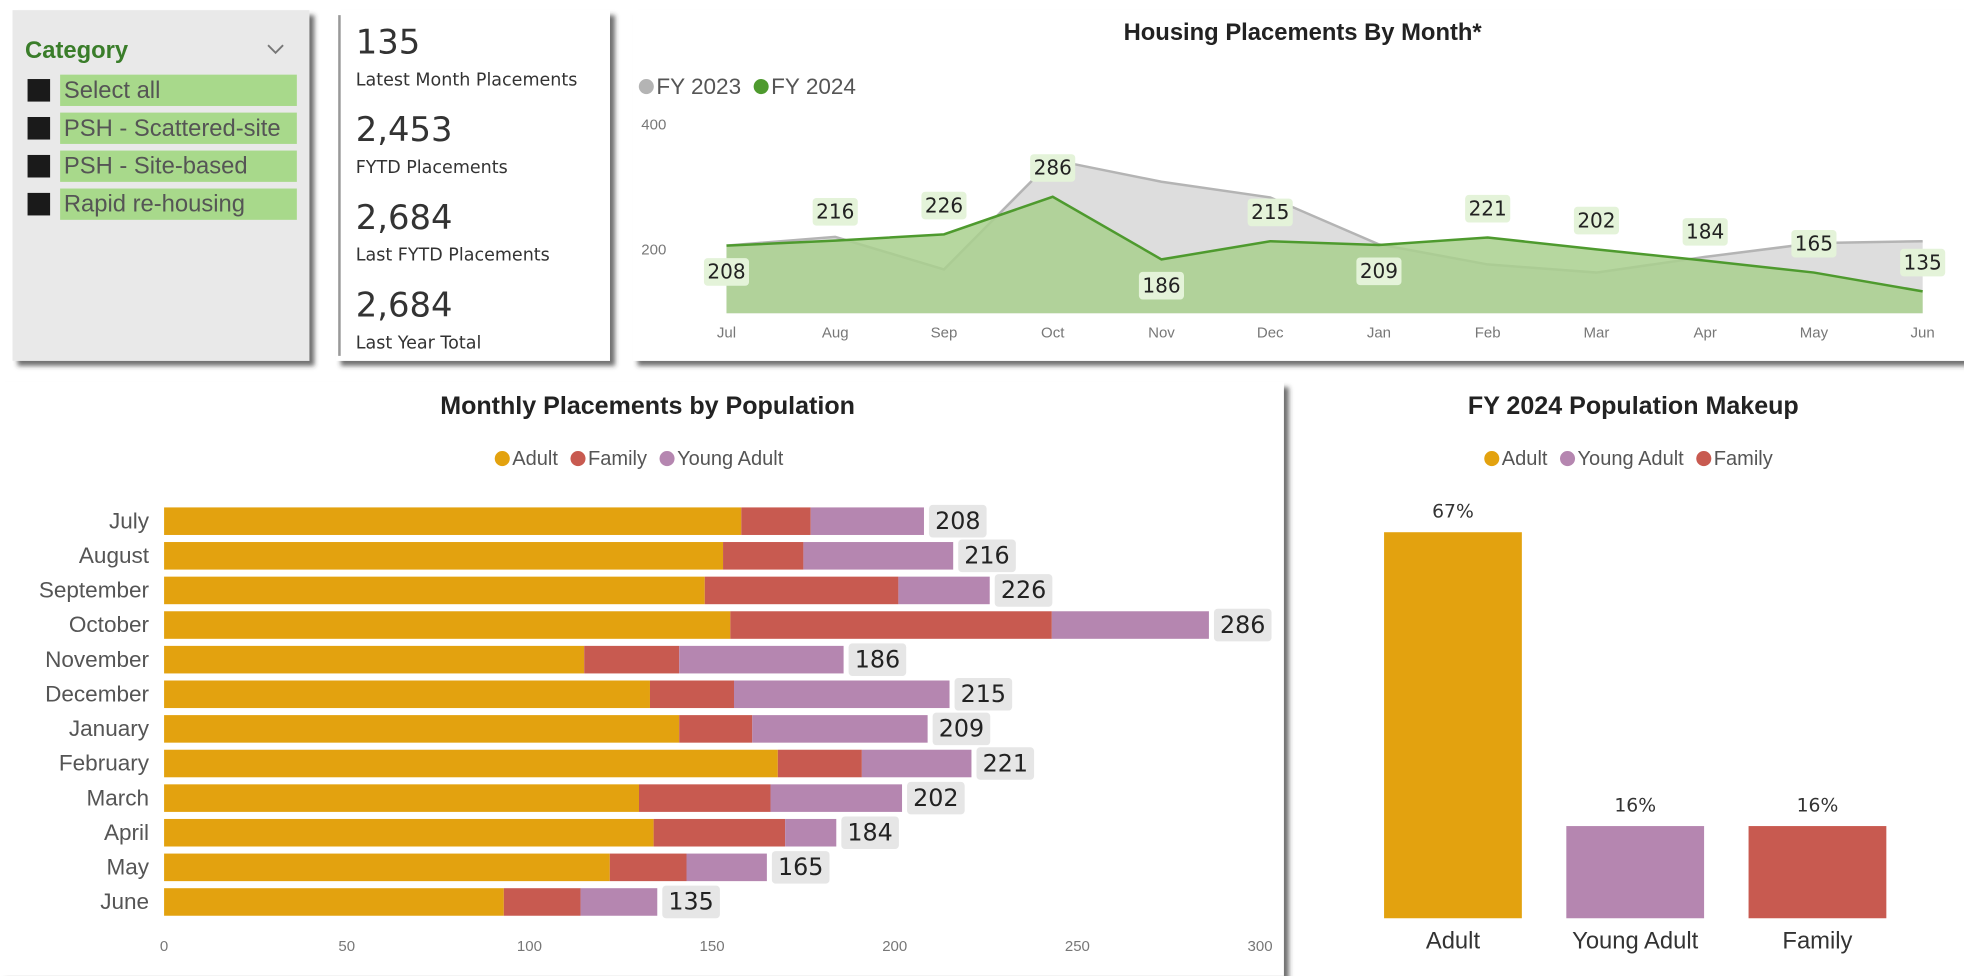 Image resolution: width=1964 pixels, height=976 pixels. I want to click on data-label: 135, so click(1923, 262).